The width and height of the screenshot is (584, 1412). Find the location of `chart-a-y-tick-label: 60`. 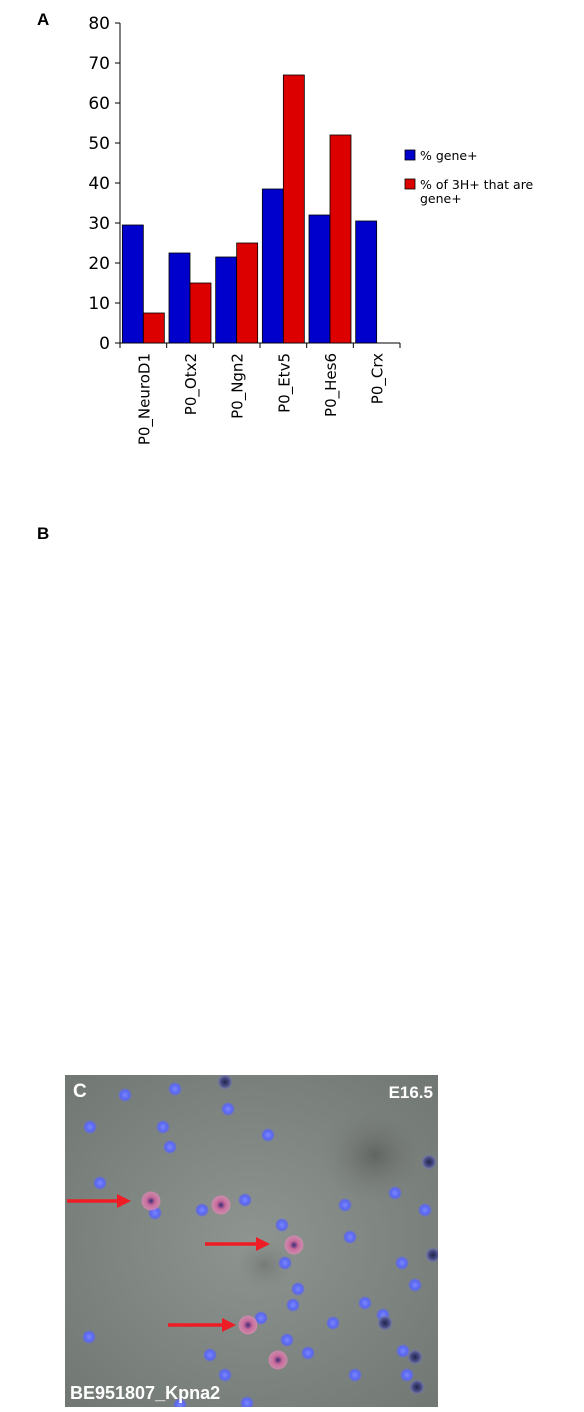

chart-a-y-tick-label: 60 is located at coordinates (99, 104).